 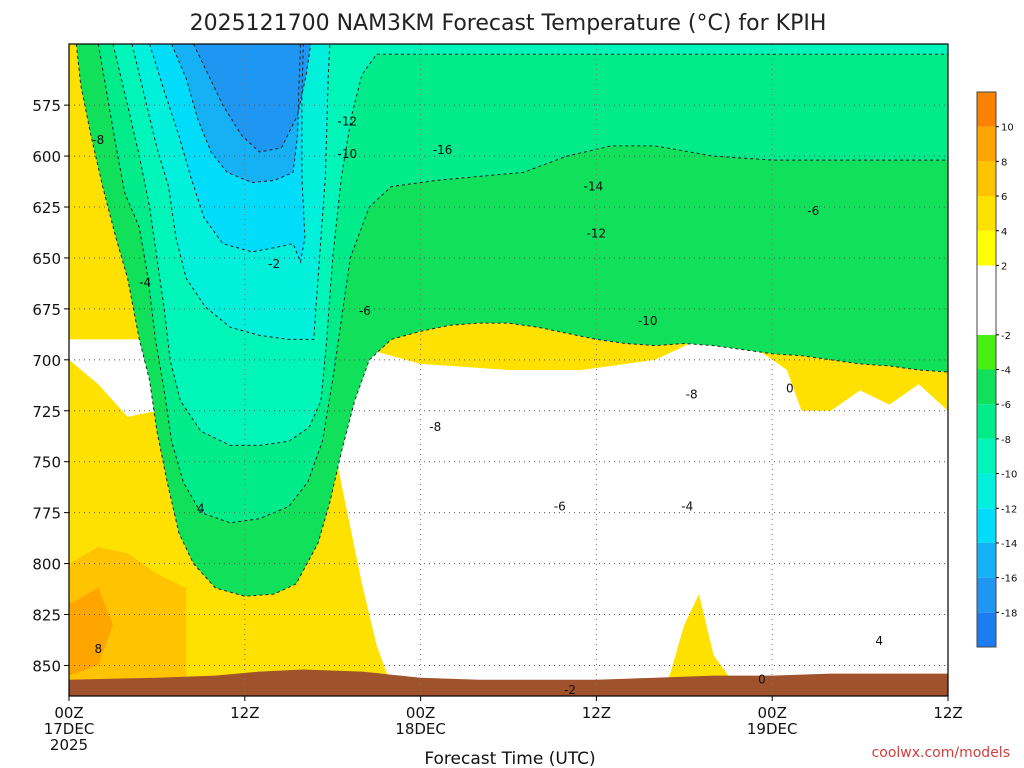 I want to click on y-tick-label: 725, so click(x=46, y=412).